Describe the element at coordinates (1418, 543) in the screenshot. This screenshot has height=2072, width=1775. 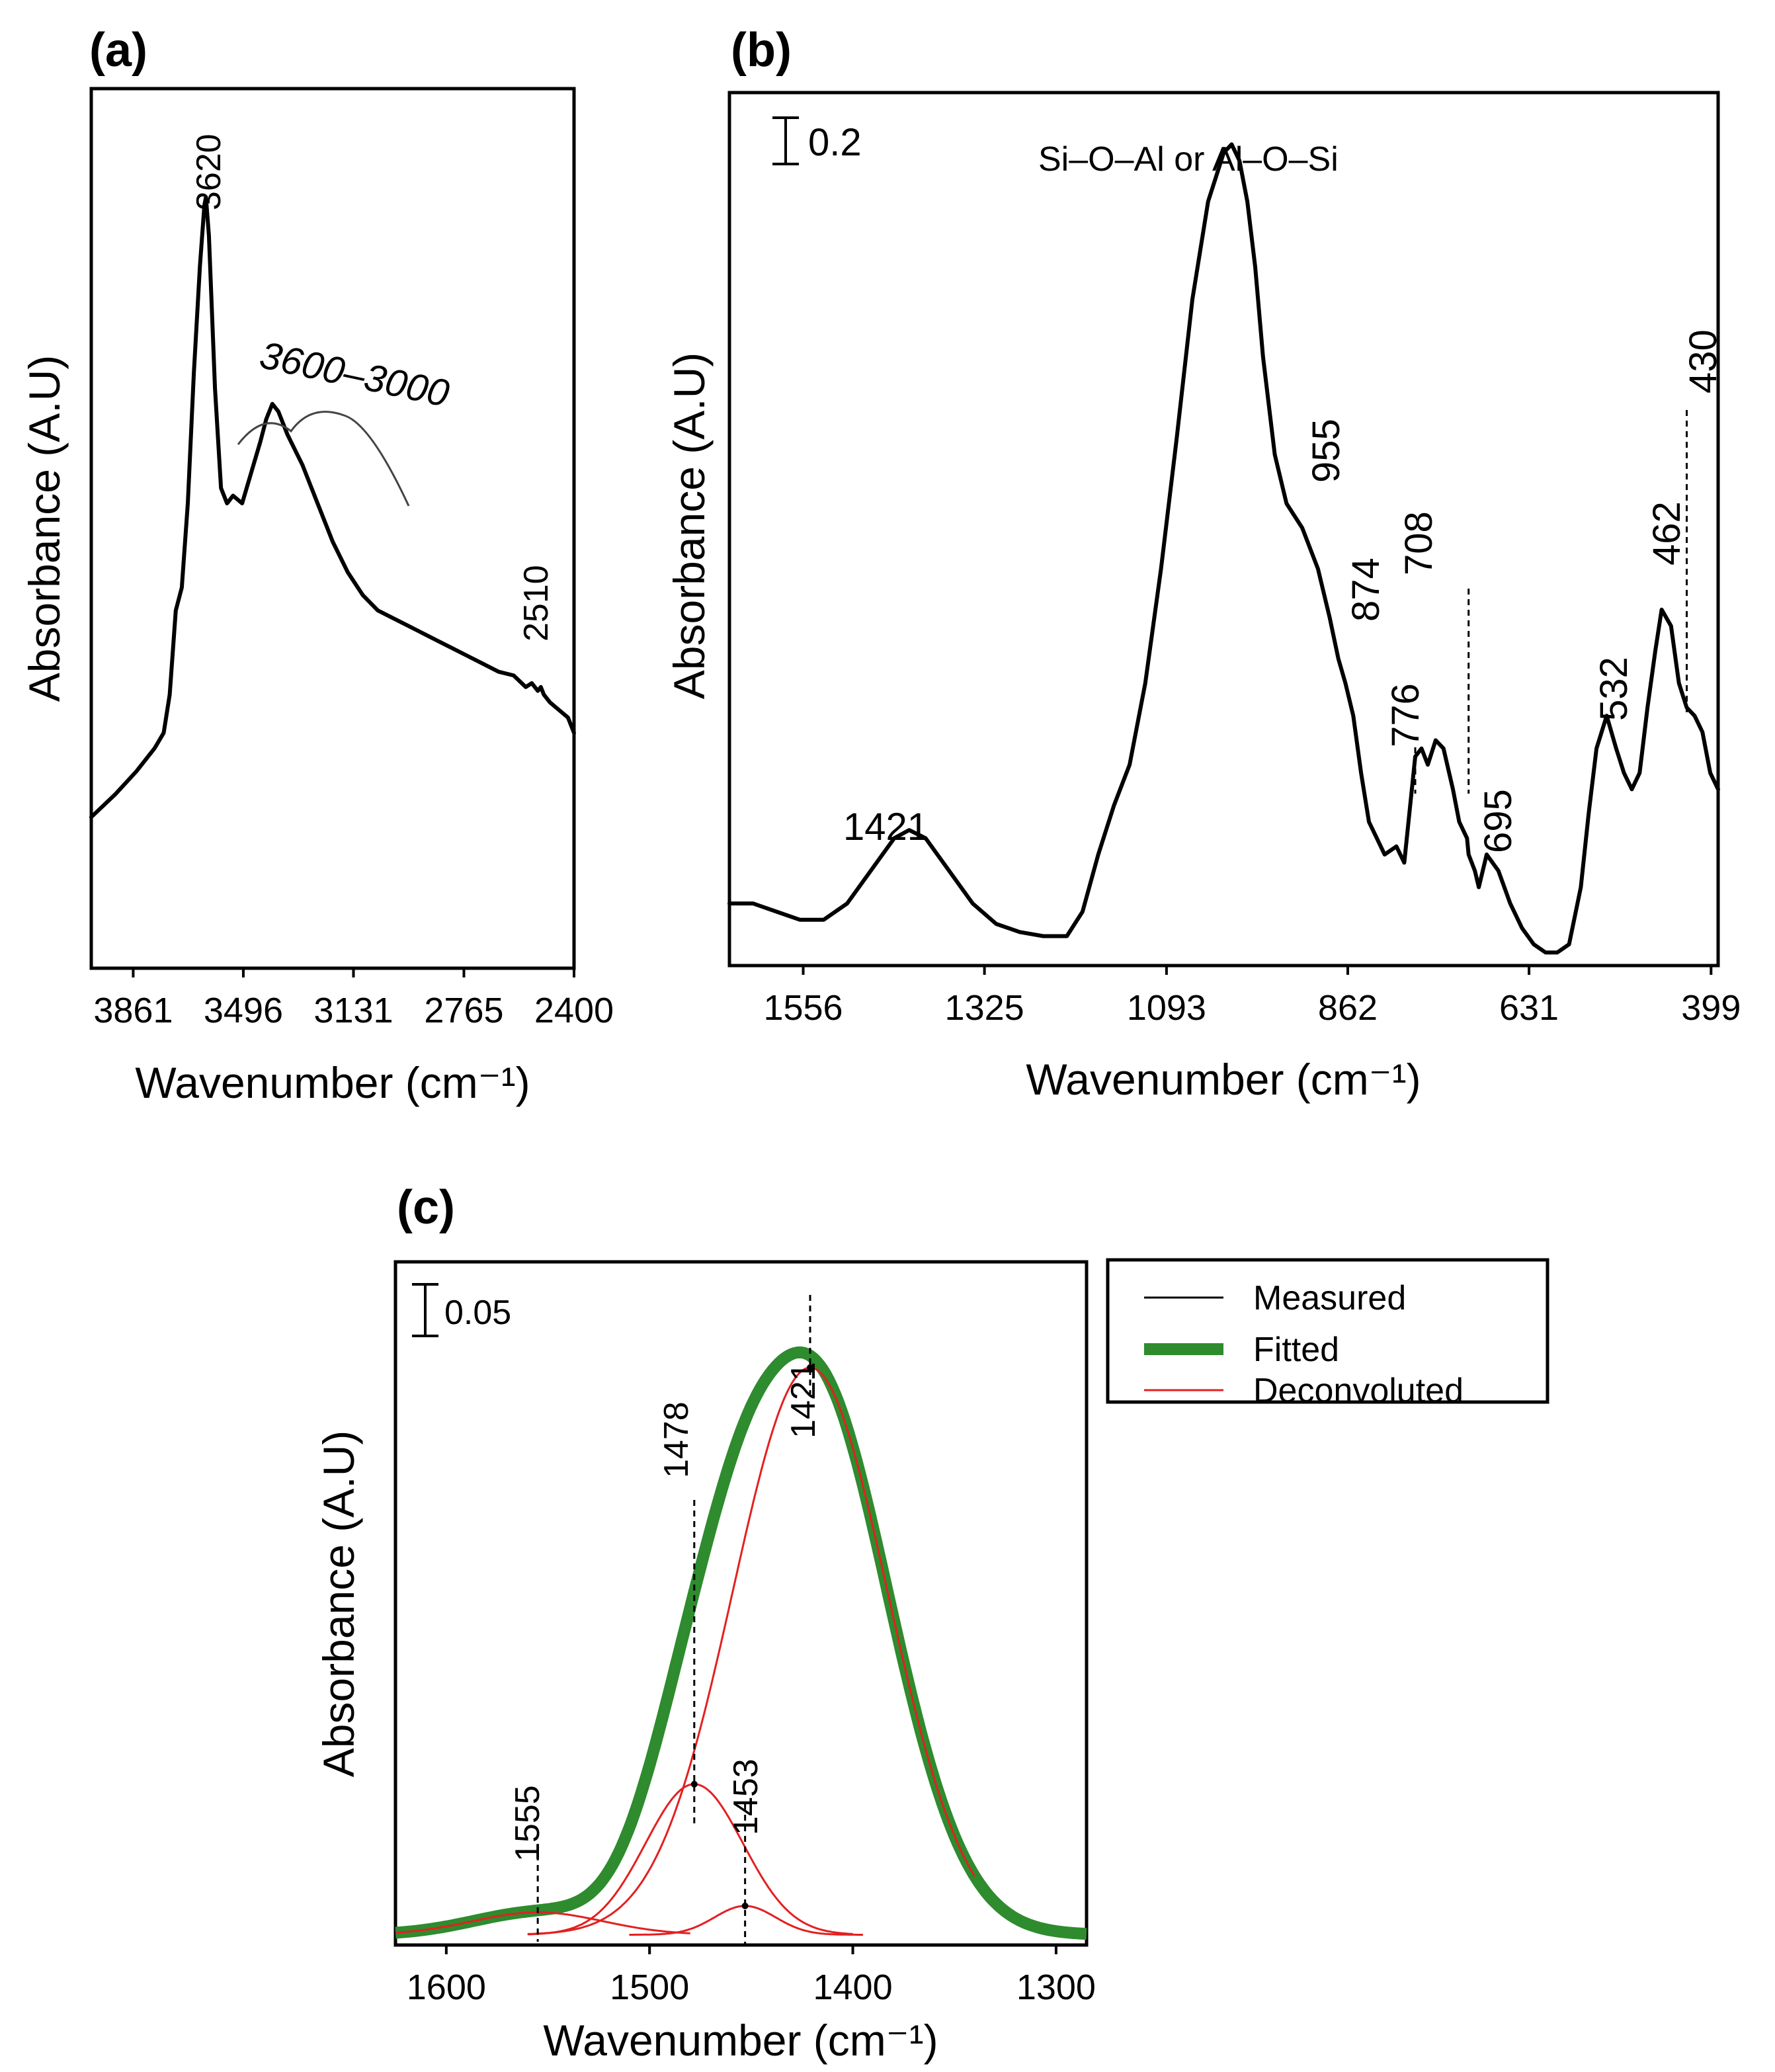
I see `annotation-708: 708` at that location.